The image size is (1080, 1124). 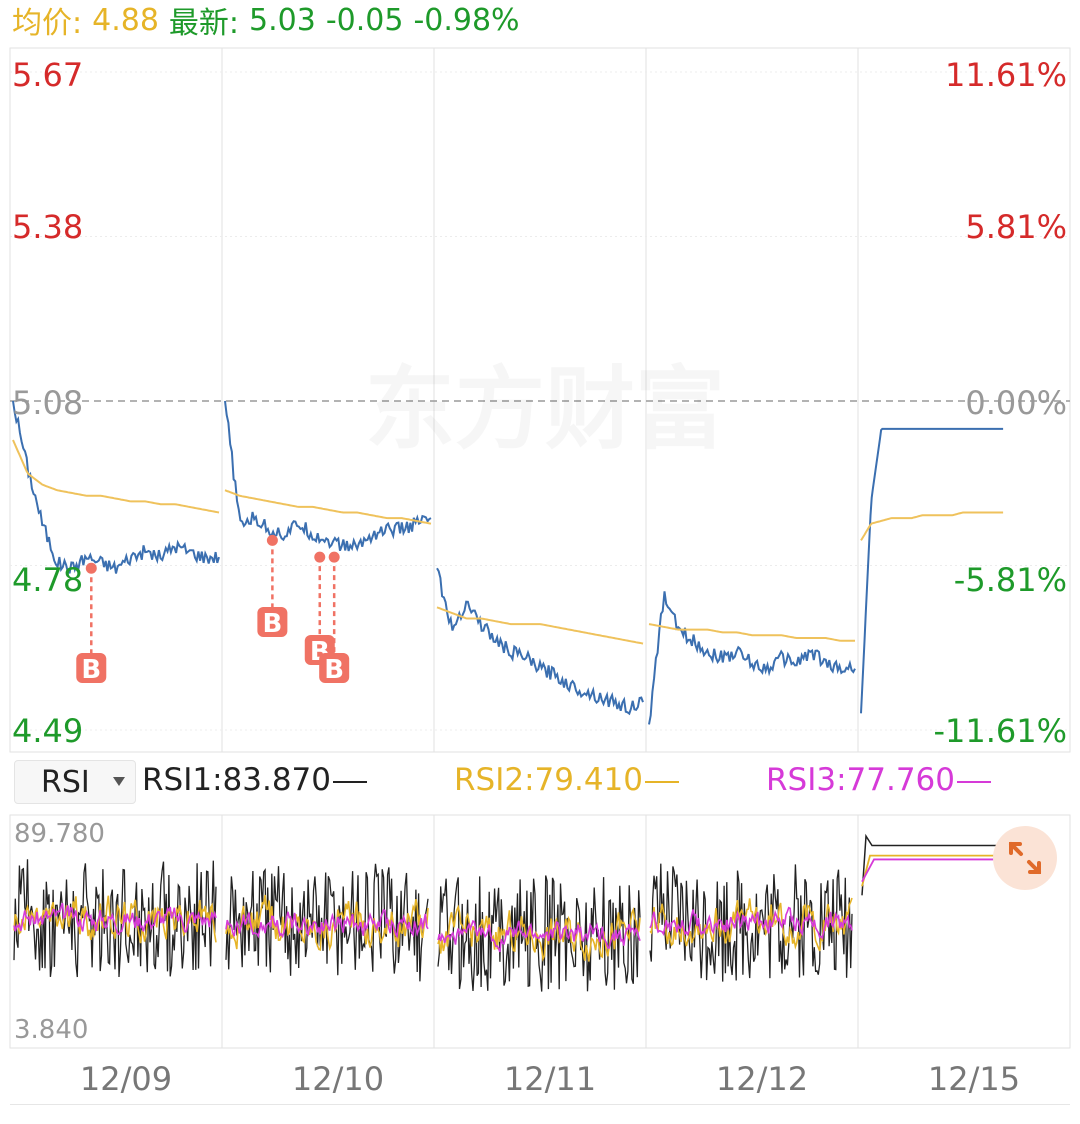 I want to click on avg-price-value: 4.88, so click(x=125, y=20).